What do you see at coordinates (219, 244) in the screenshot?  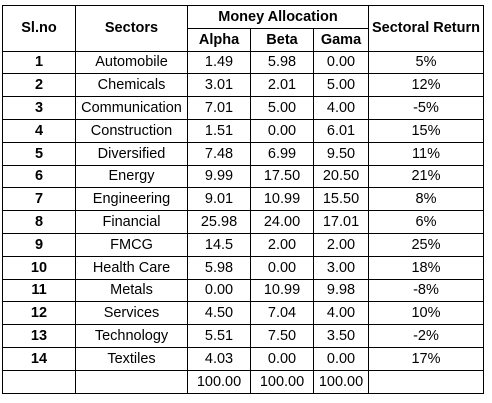 I see `alpha-cell: 14.5` at bounding box center [219, 244].